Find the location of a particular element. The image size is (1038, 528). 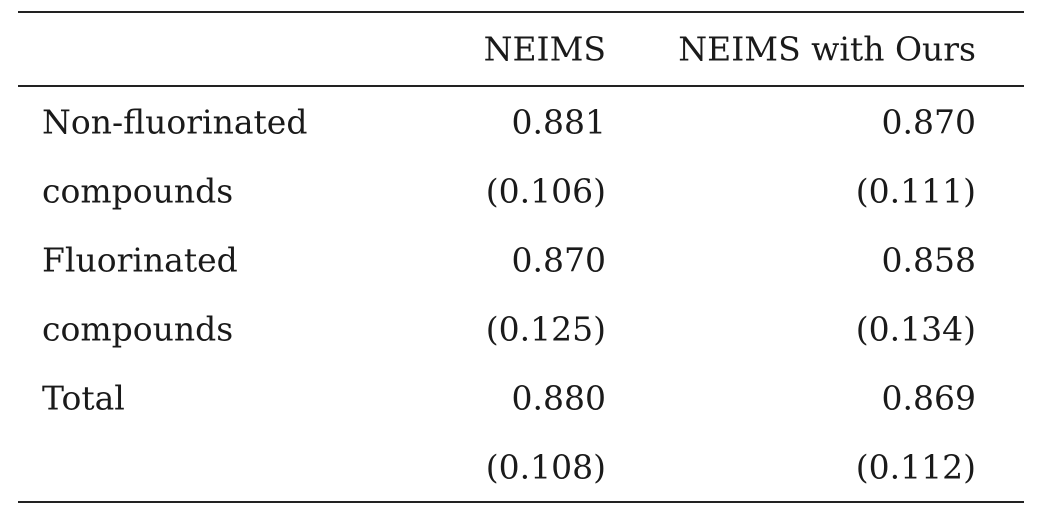

row-label: Non-fluorinated is located at coordinates (175, 121).